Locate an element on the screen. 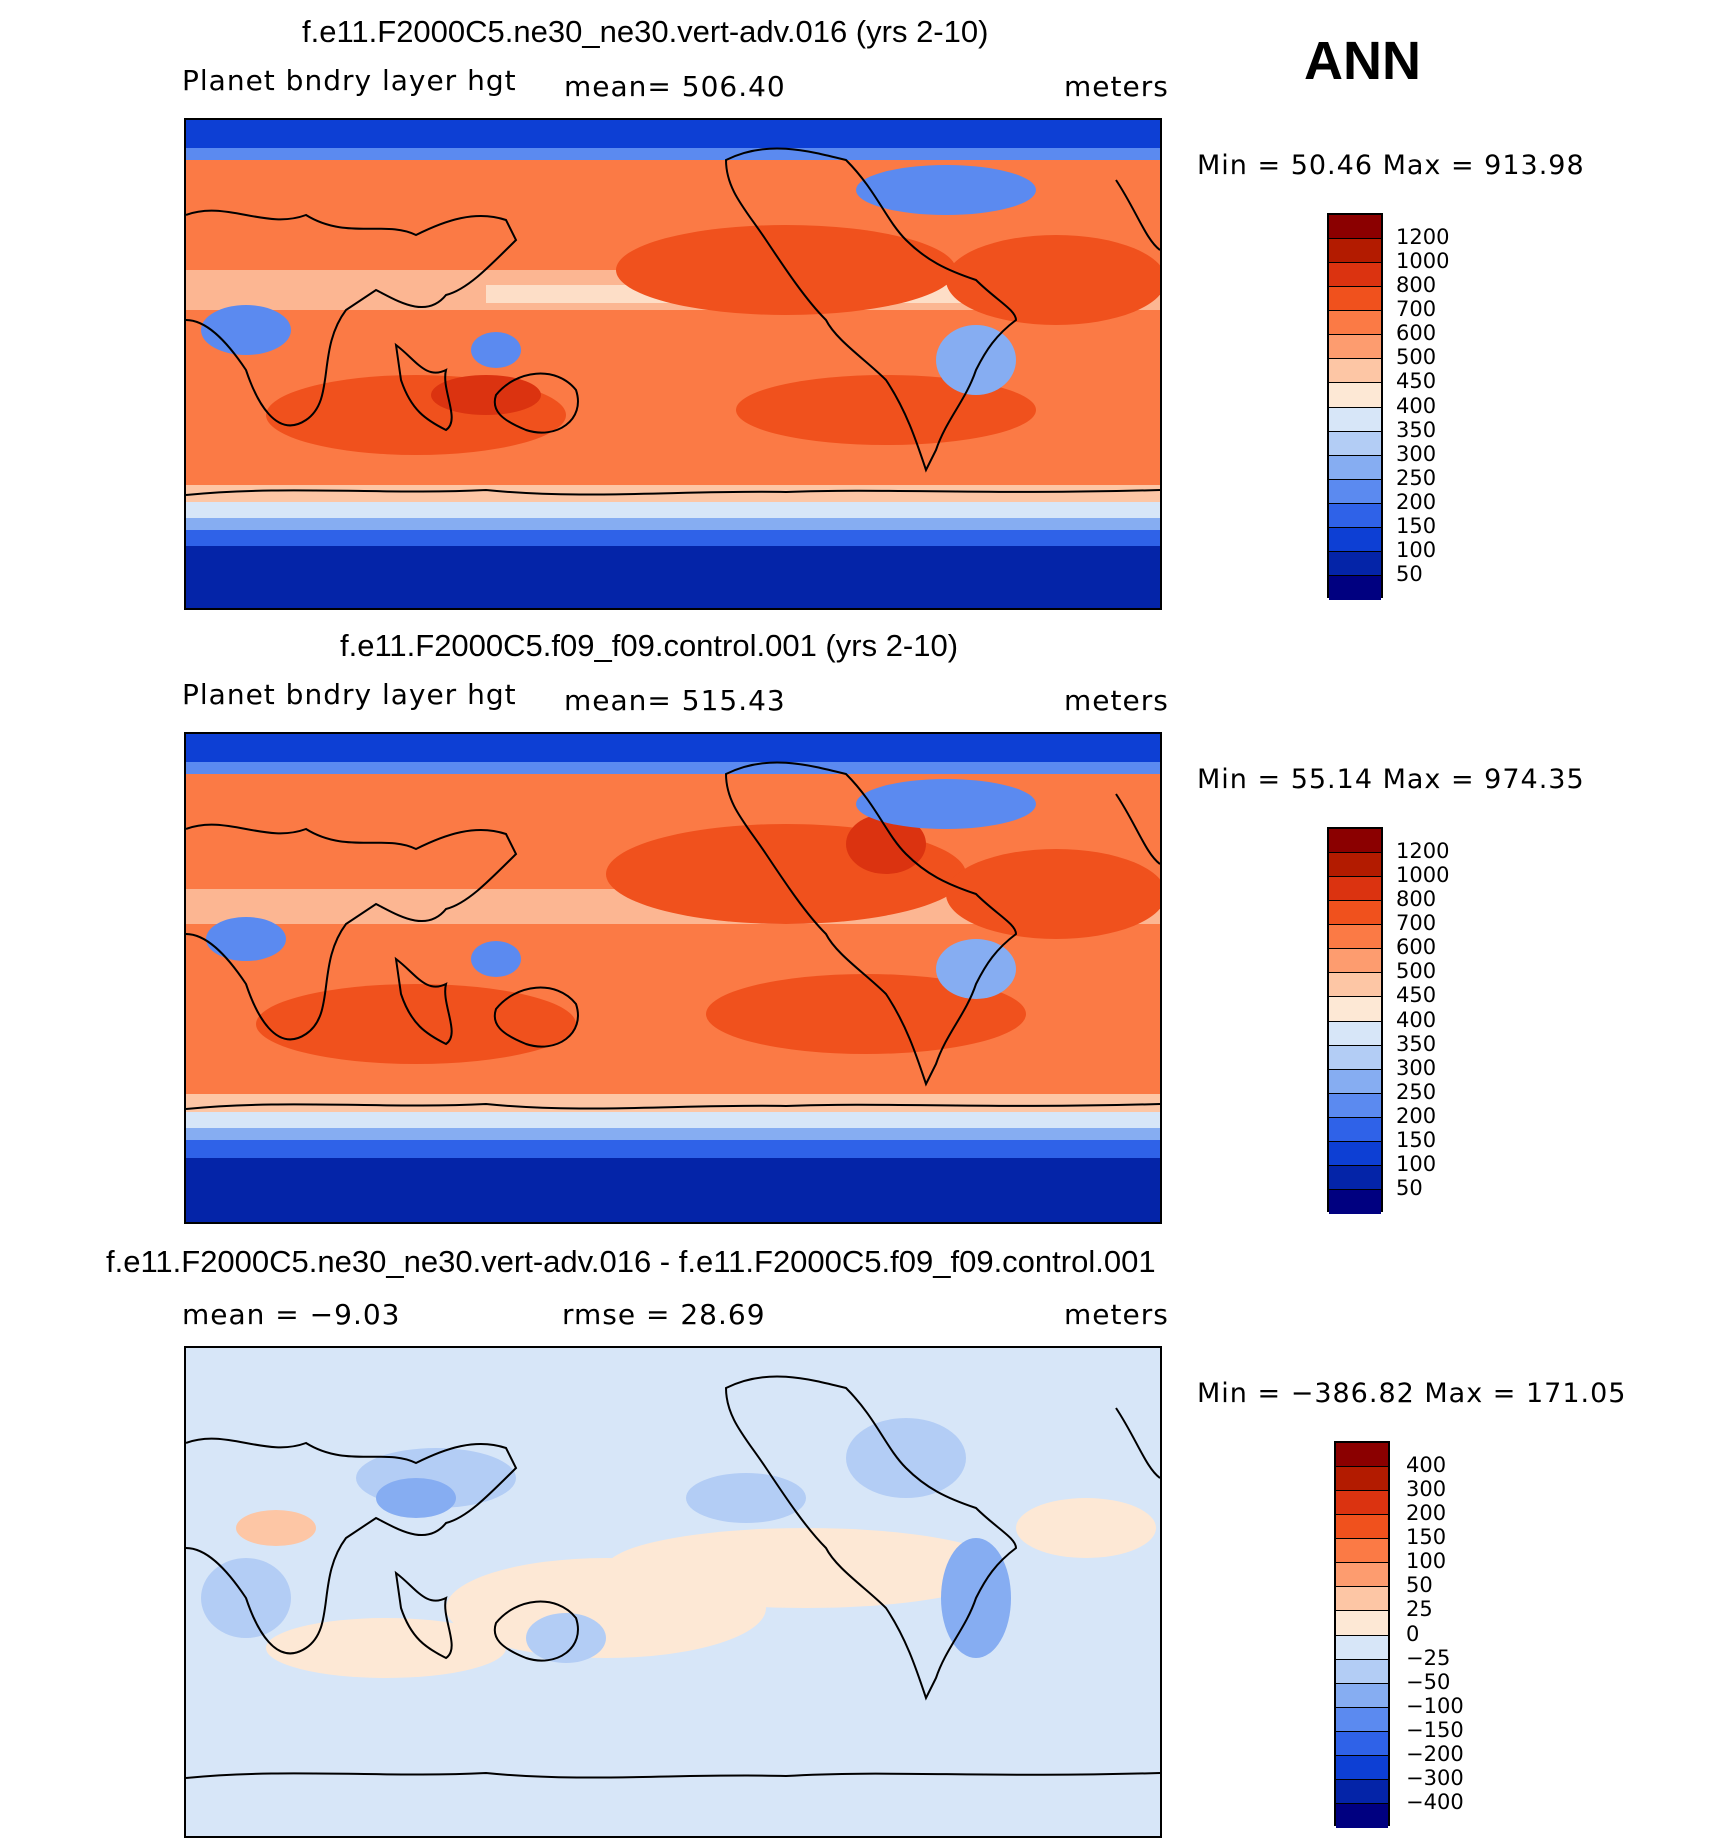 This screenshot has height=1847, width=1710. colorbar-tick-label: 25 is located at coordinates (1419, 1609).